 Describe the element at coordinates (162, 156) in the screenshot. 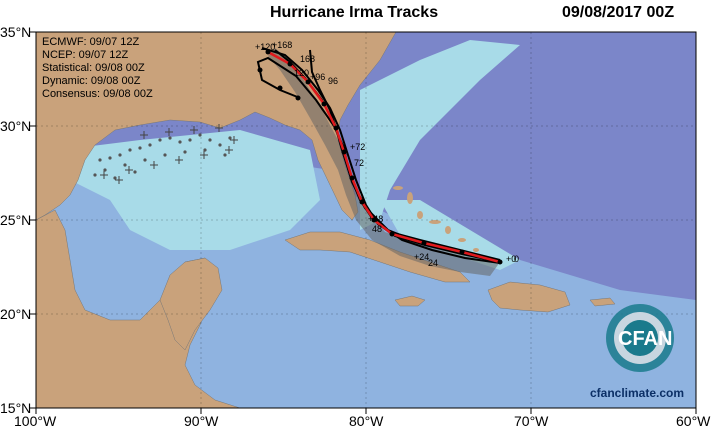

I see `gulf-platform-markers` at that location.